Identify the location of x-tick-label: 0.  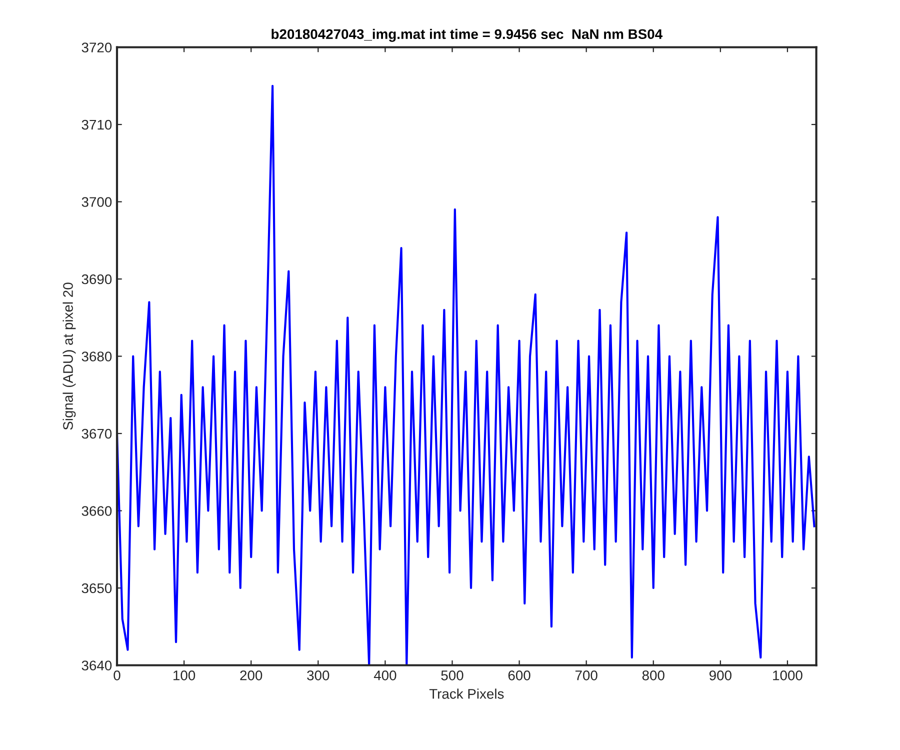
(117, 675).